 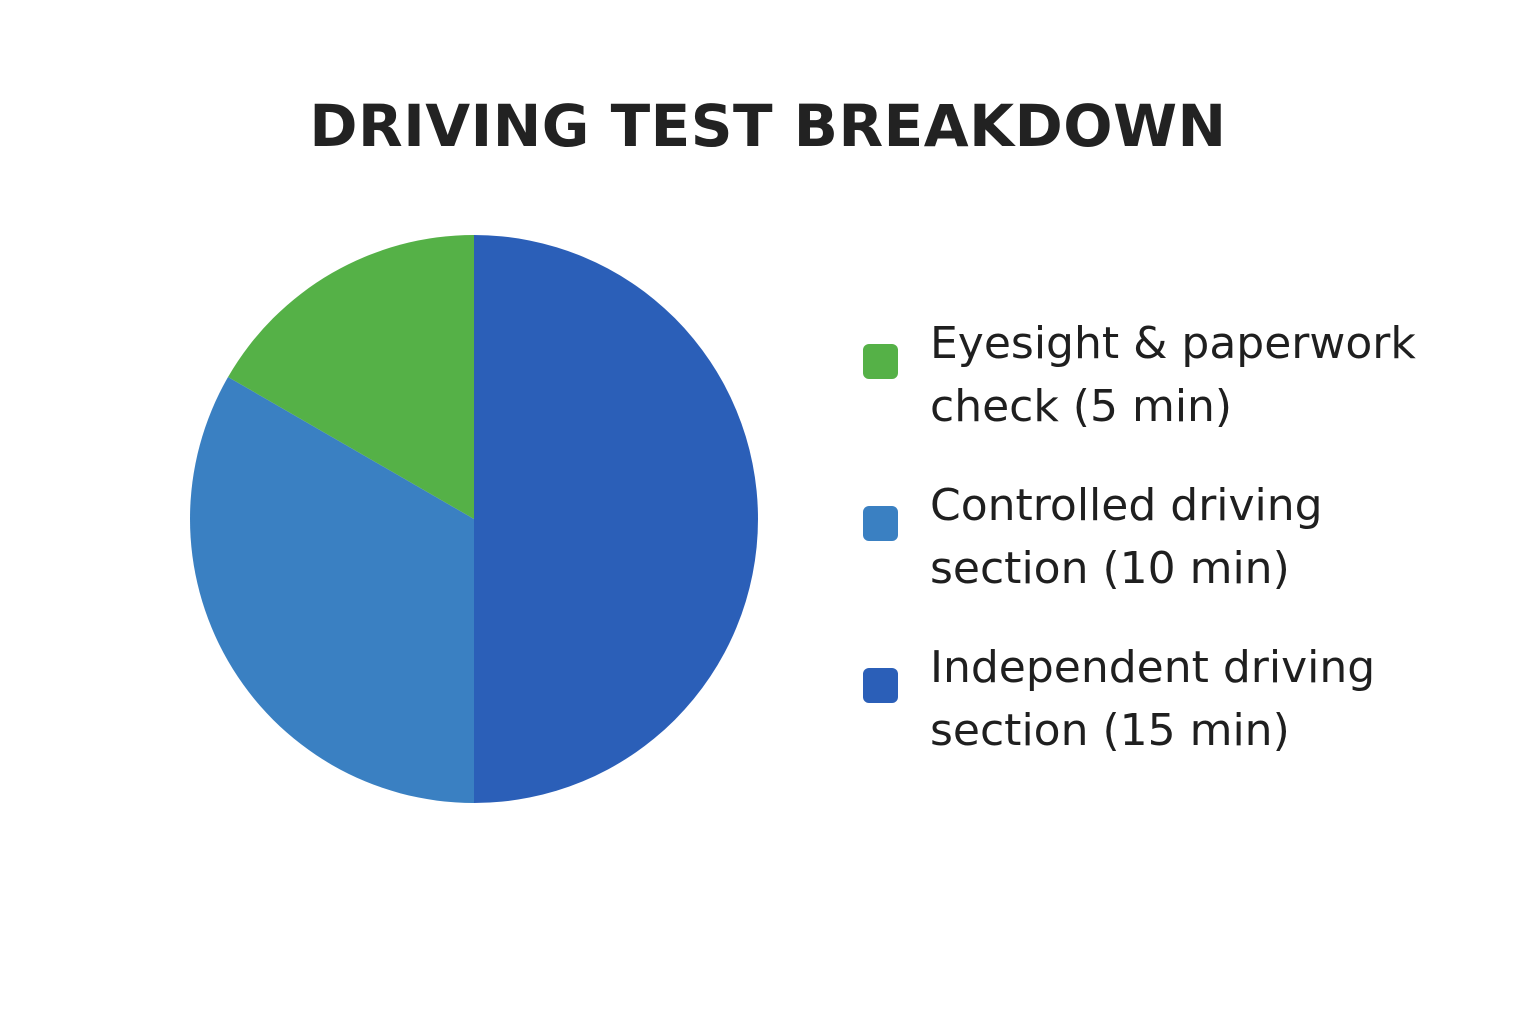 I want to click on legend-item-eyesight: Eyesight & paperwork check (5 min), so click(x=1183, y=393).